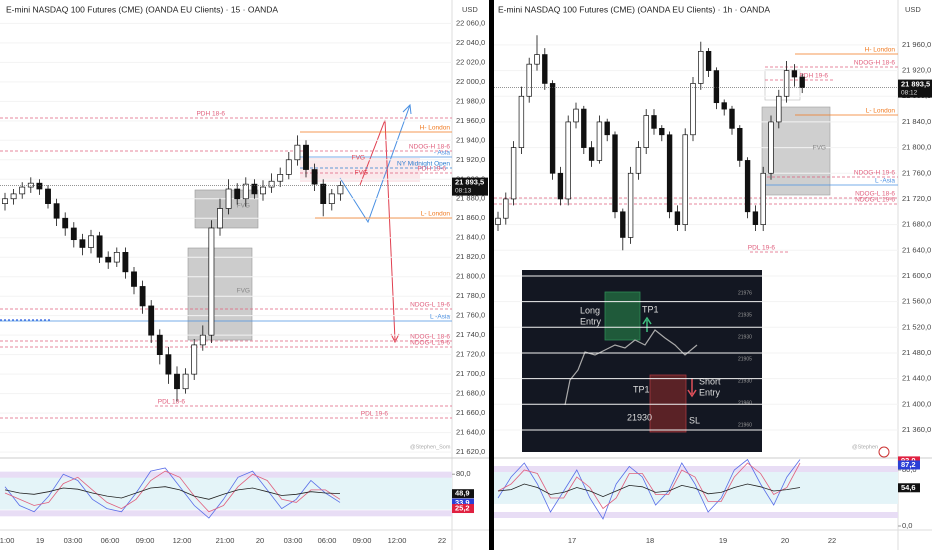 The width and height of the screenshot is (932, 550). I want to click on long-zone, so click(622, 316).